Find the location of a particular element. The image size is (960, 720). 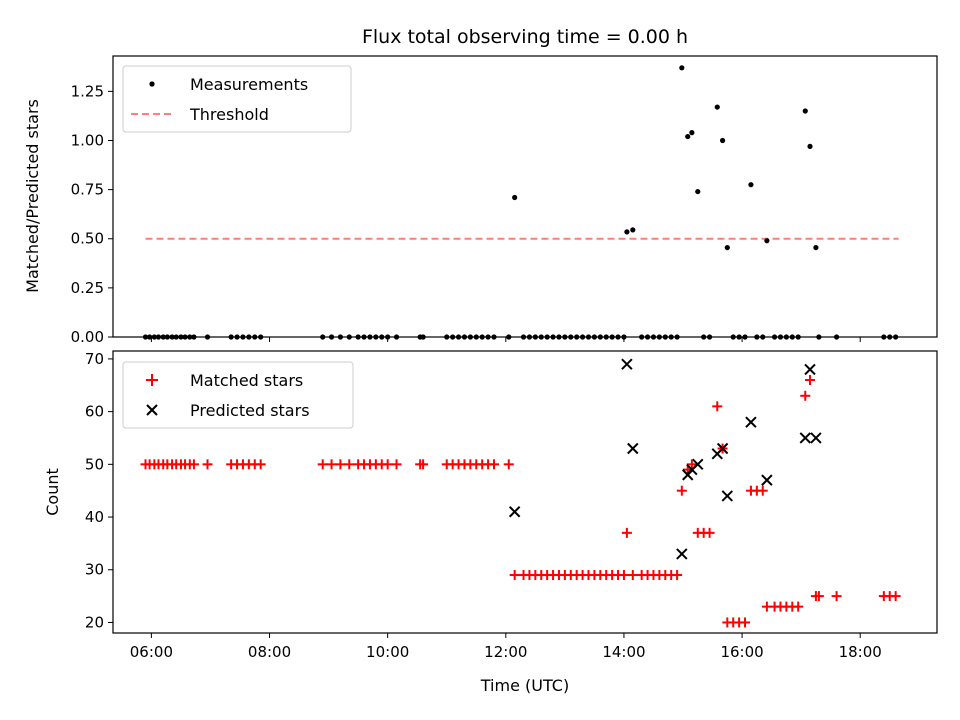

count-x-axis: 06:00 08:00 10:00 12:00 14:00 16:00 18:00 is located at coordinates (506, 647).